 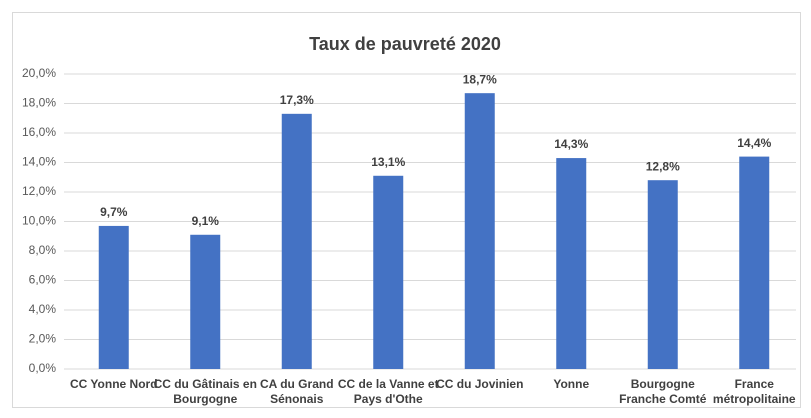 I want to click on data-label: 13,1%, so click(x=388, y=162).